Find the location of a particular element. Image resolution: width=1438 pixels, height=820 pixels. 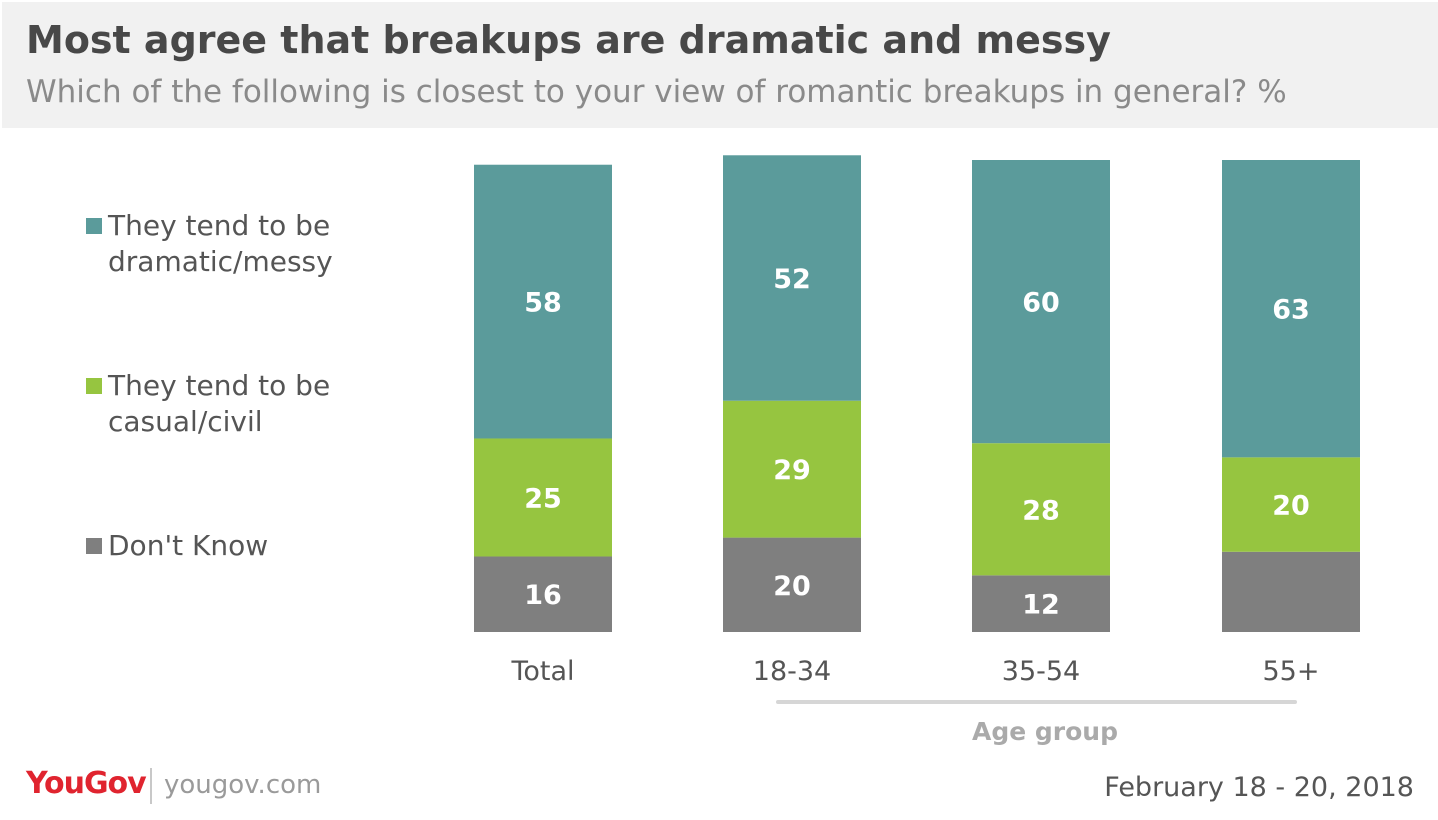

footer-url: yougov.com is located at coordinates (243, 785).